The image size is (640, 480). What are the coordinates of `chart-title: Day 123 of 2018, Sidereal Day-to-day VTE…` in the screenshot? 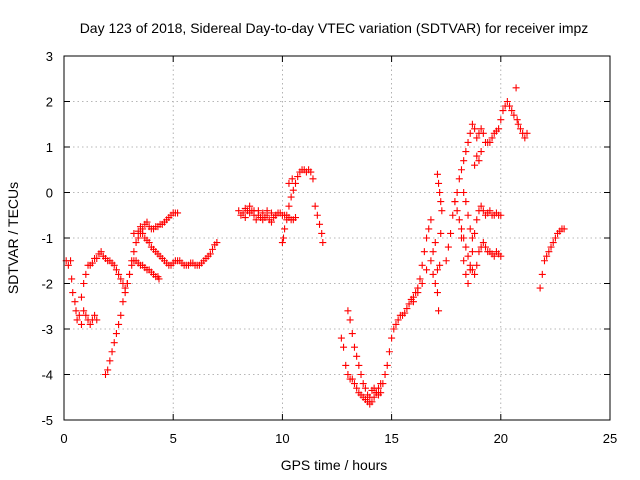 It's located at (334, 28).